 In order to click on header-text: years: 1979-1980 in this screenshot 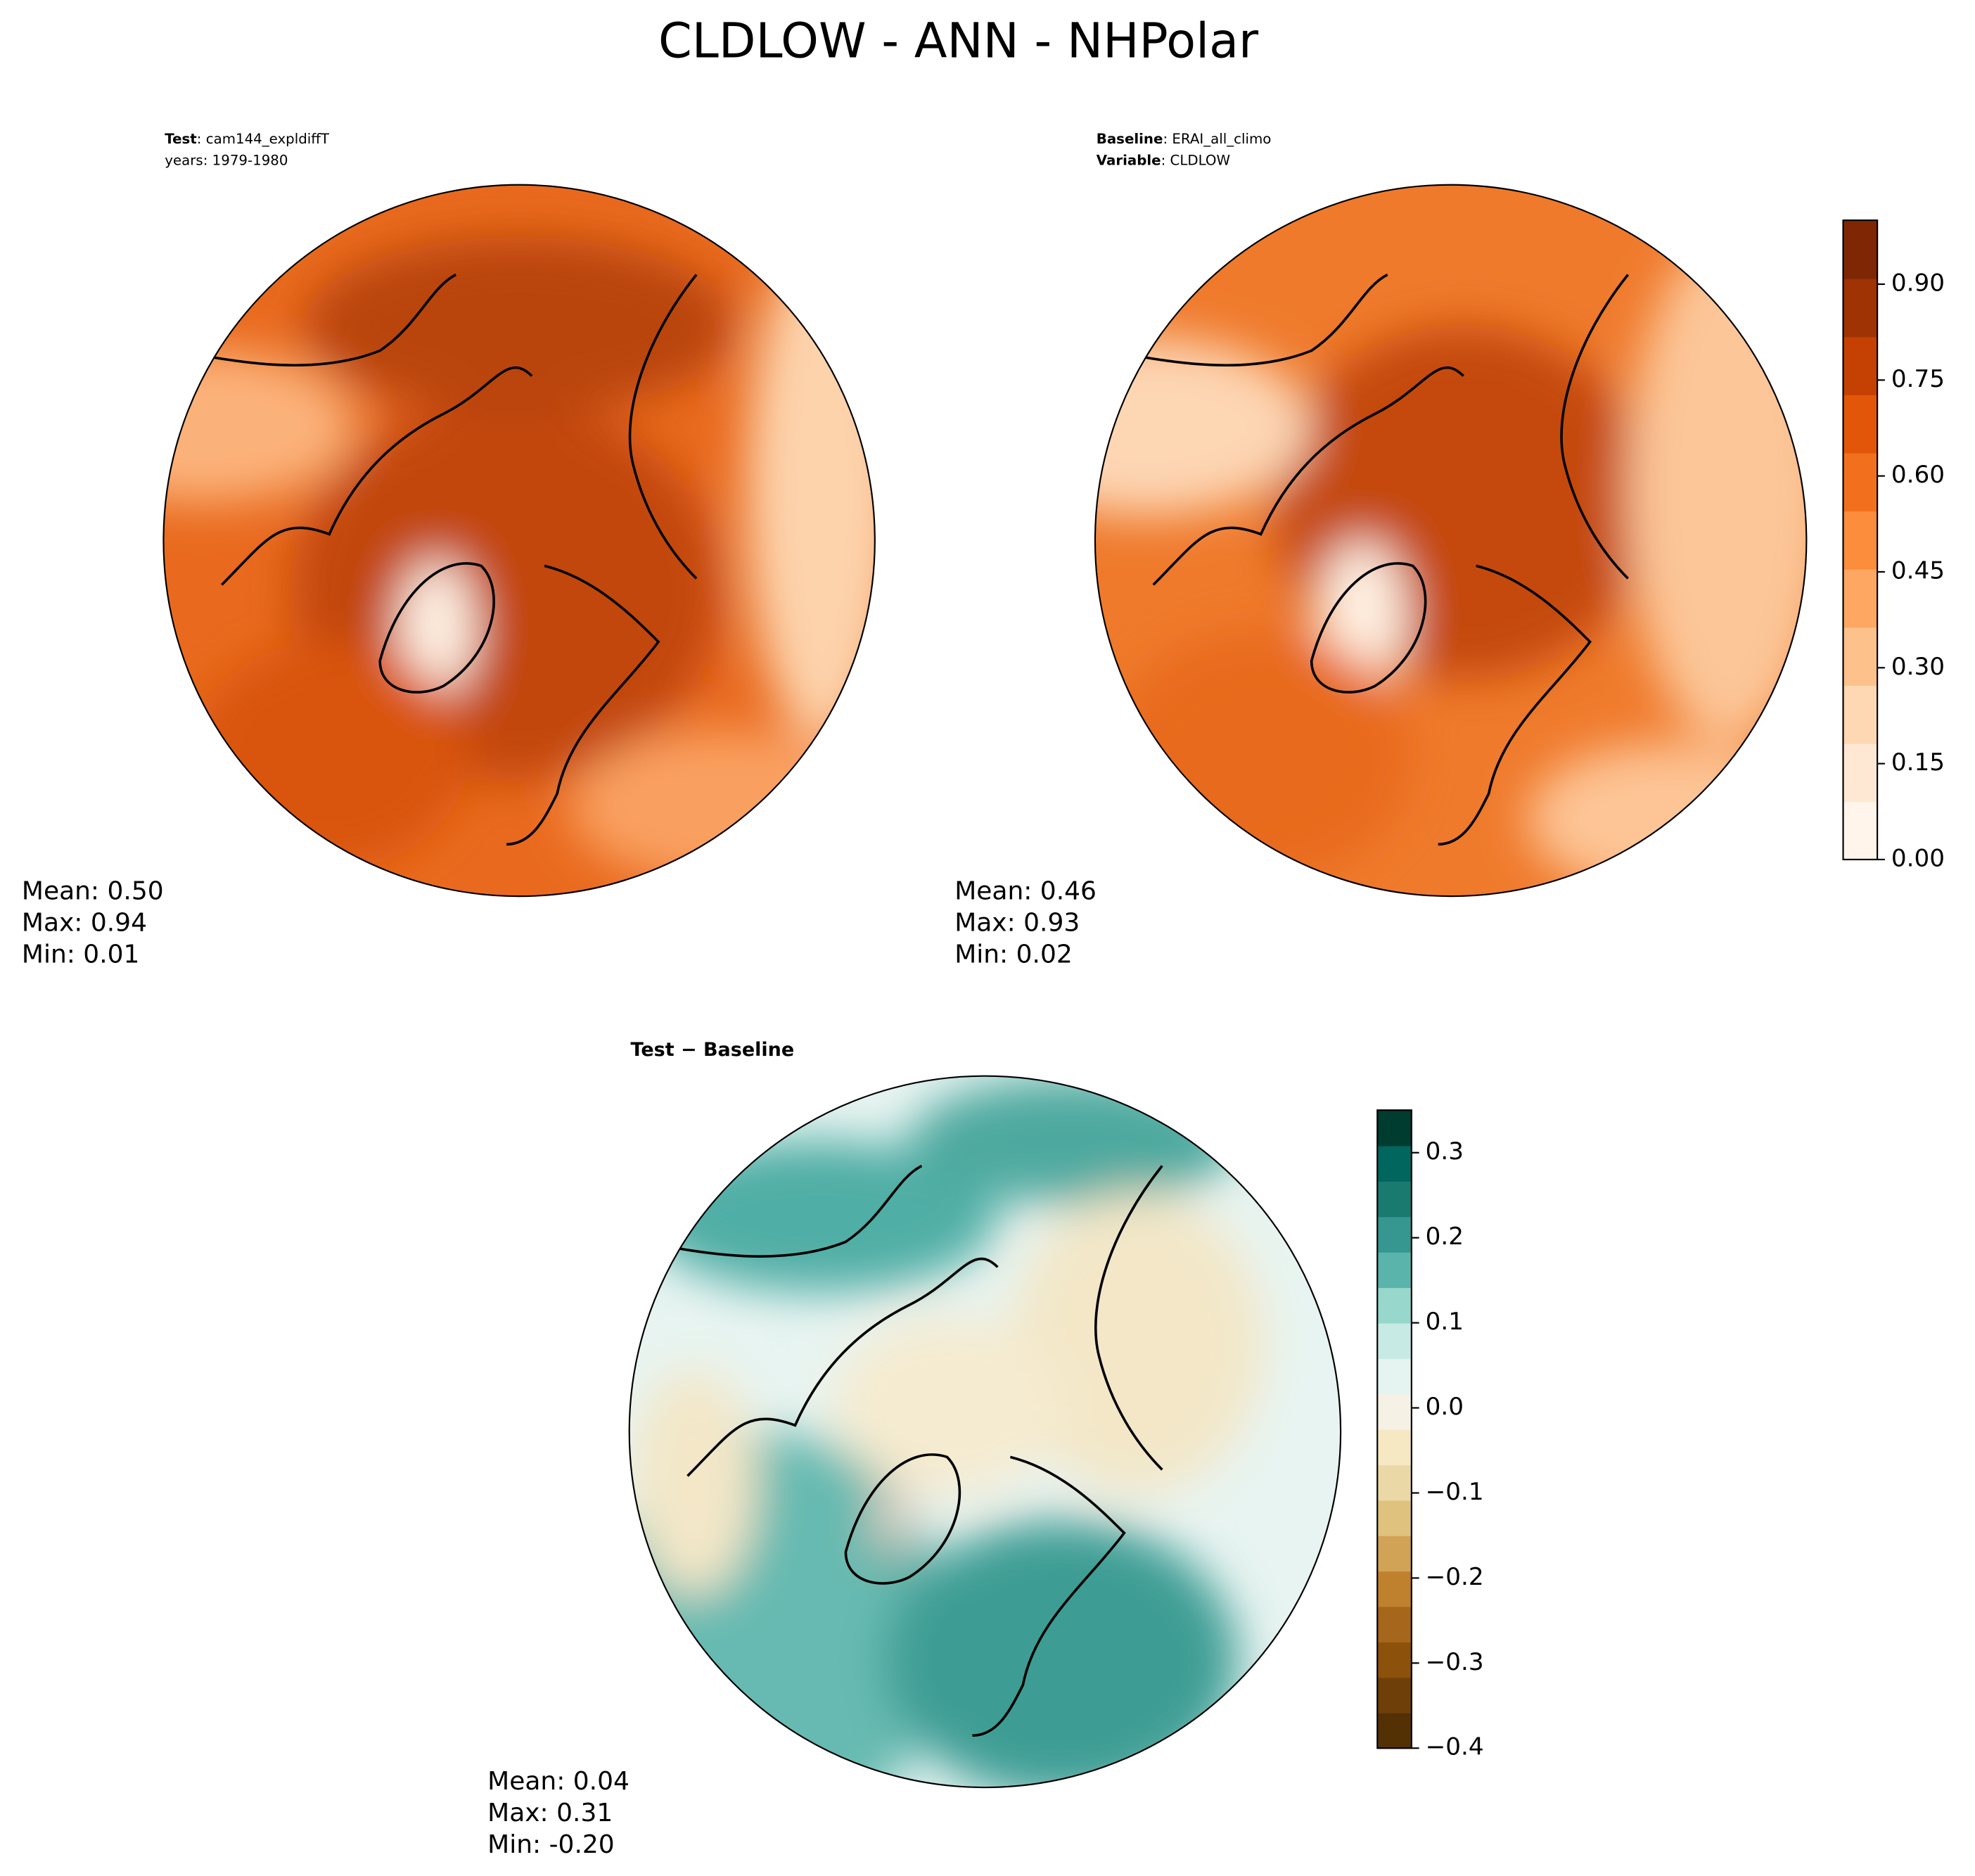, I will do `click(226, 160)`.